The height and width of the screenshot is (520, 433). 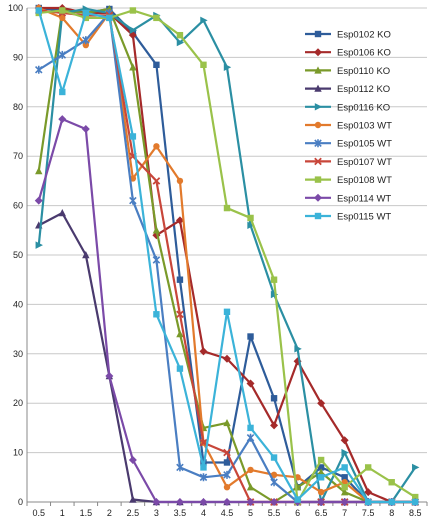 What do you see at coordinates (344, 513) in the screenshot?
I see `x-tick-label: 7` at bounding box center [344, 513].